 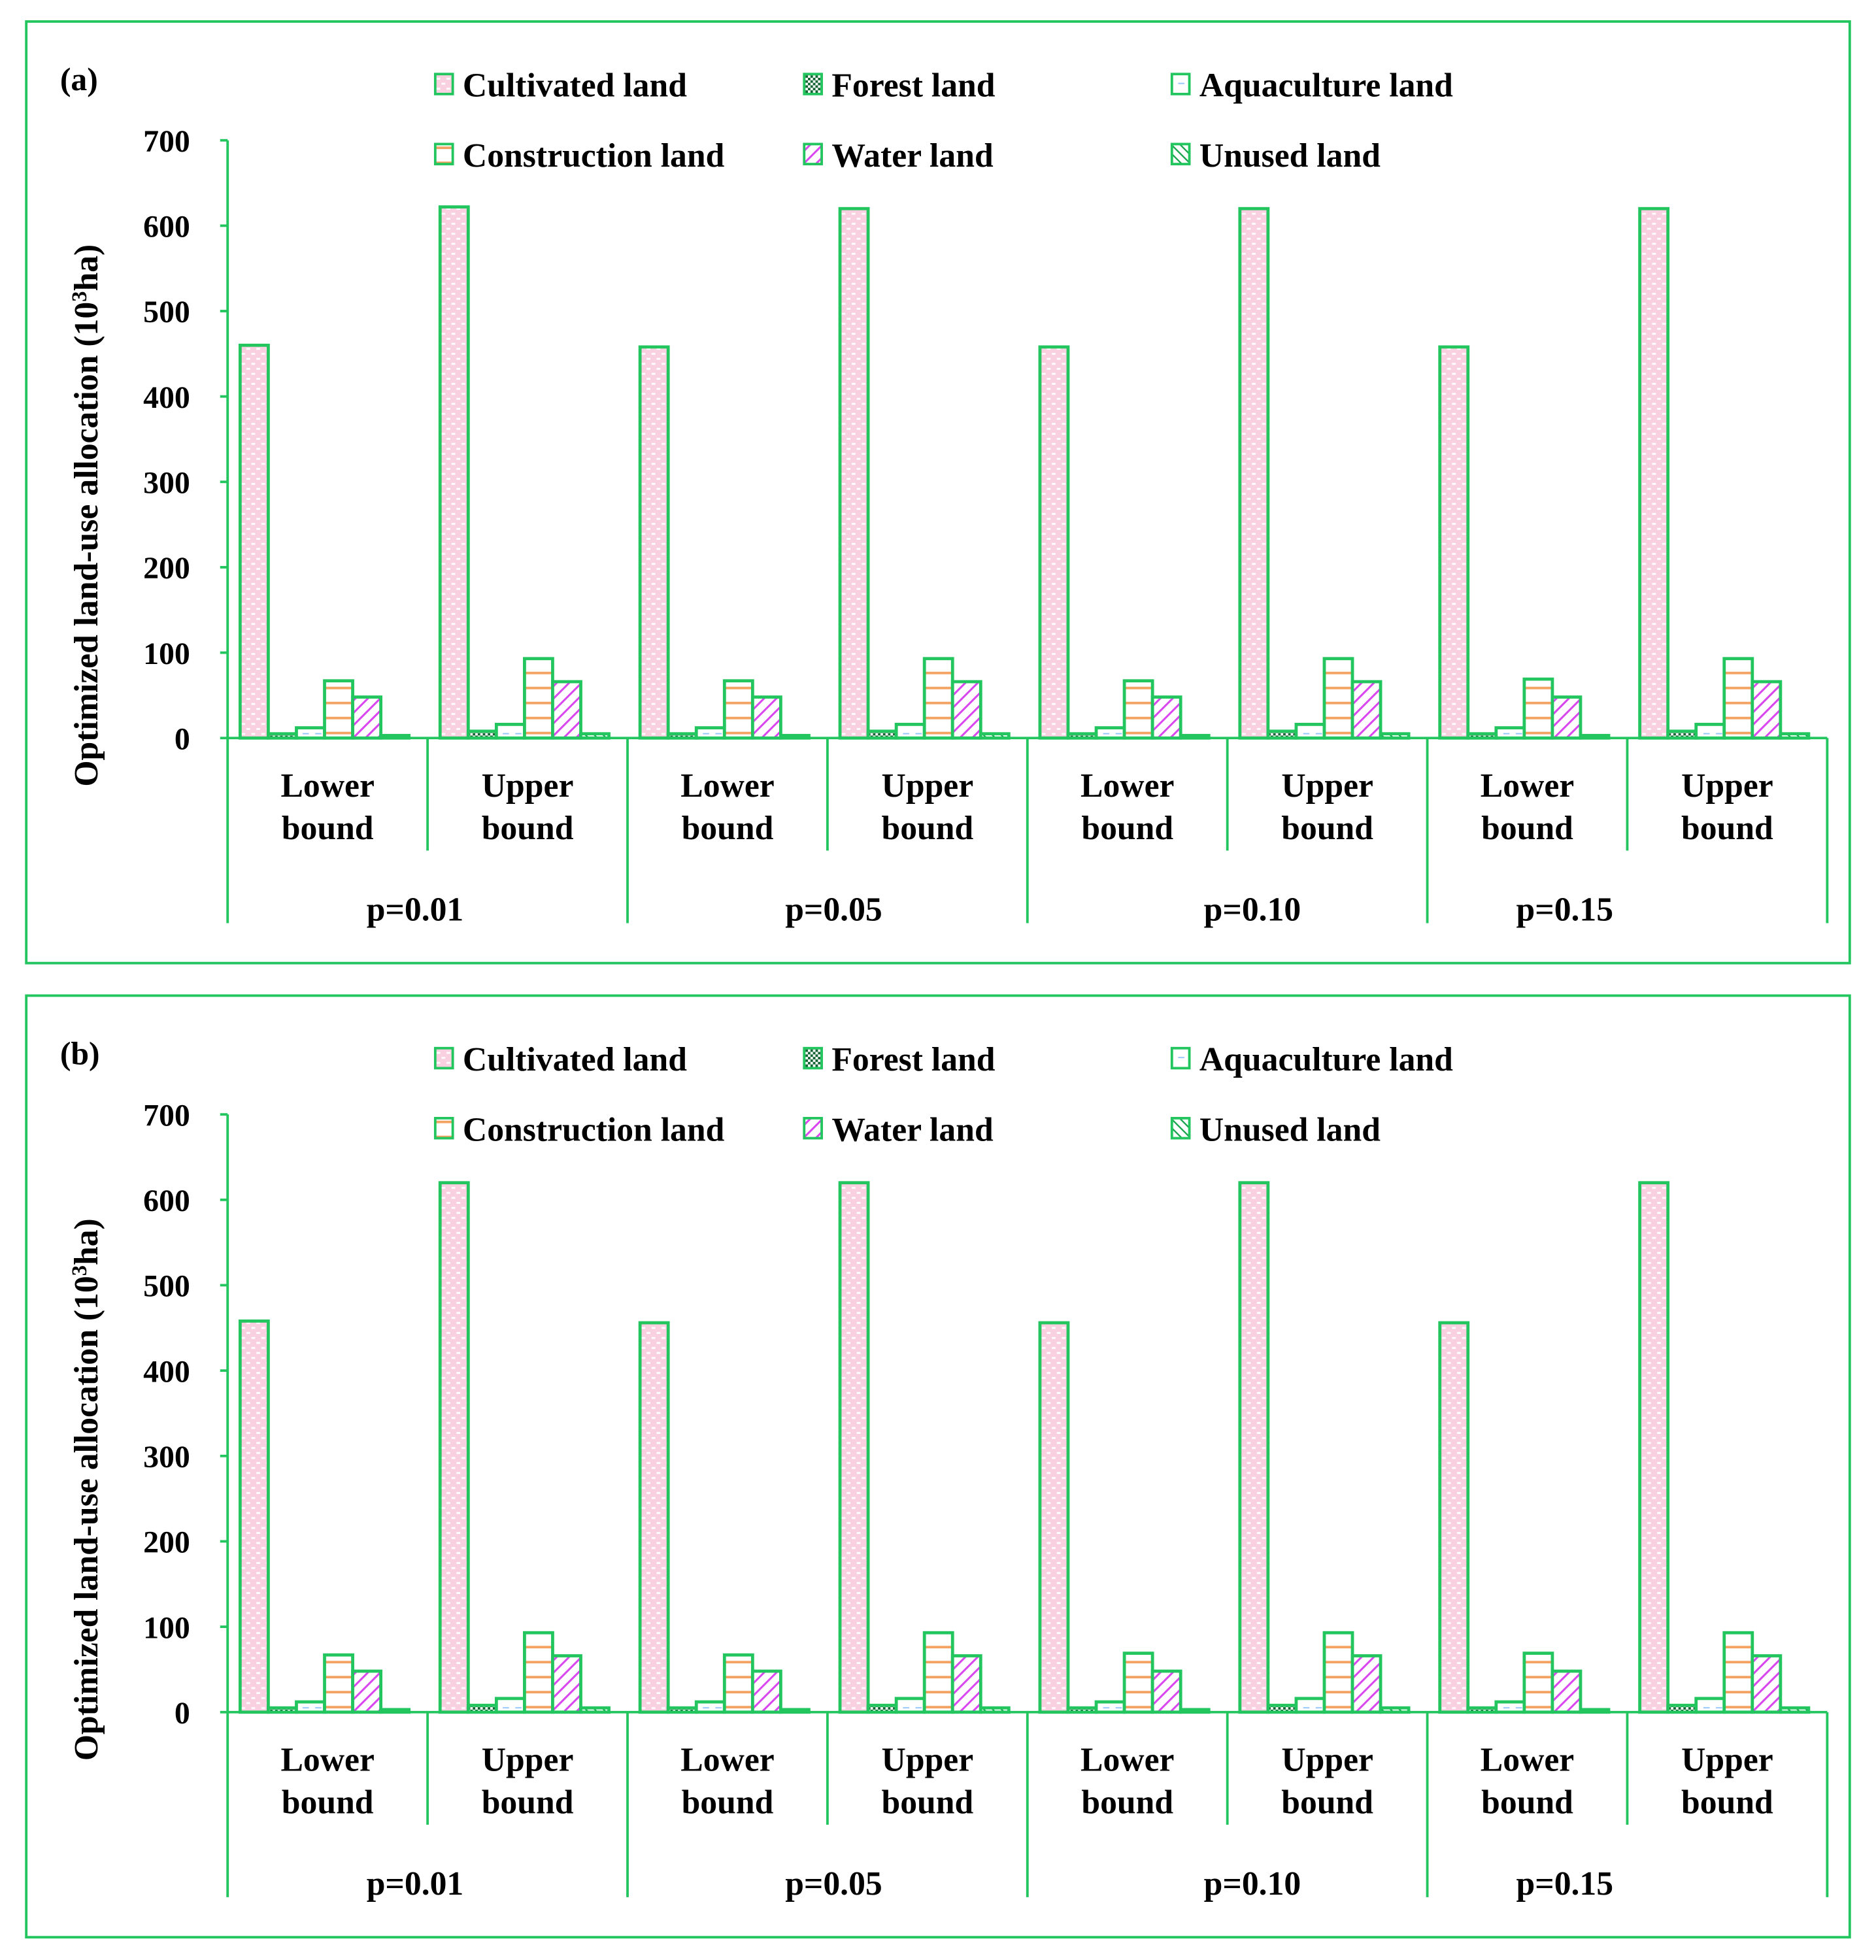 What do you see at coordinates (833, 1884) in the screenshot?
I see `group-label: p=0.05` at bounding box center [833, 1884].